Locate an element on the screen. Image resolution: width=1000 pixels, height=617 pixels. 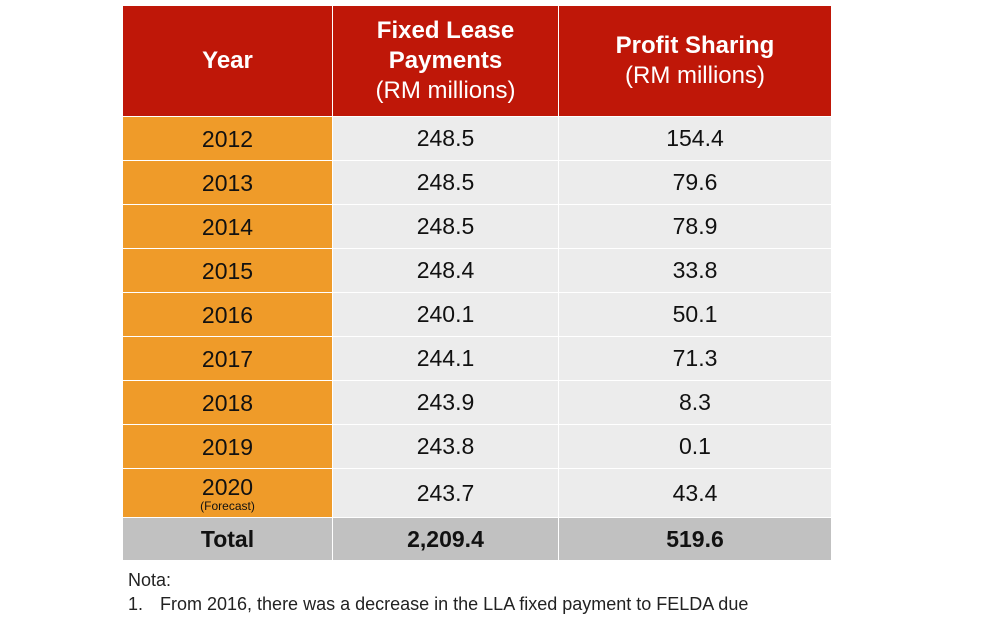
year-cell: 2014 is located at coordinates (227, 226).